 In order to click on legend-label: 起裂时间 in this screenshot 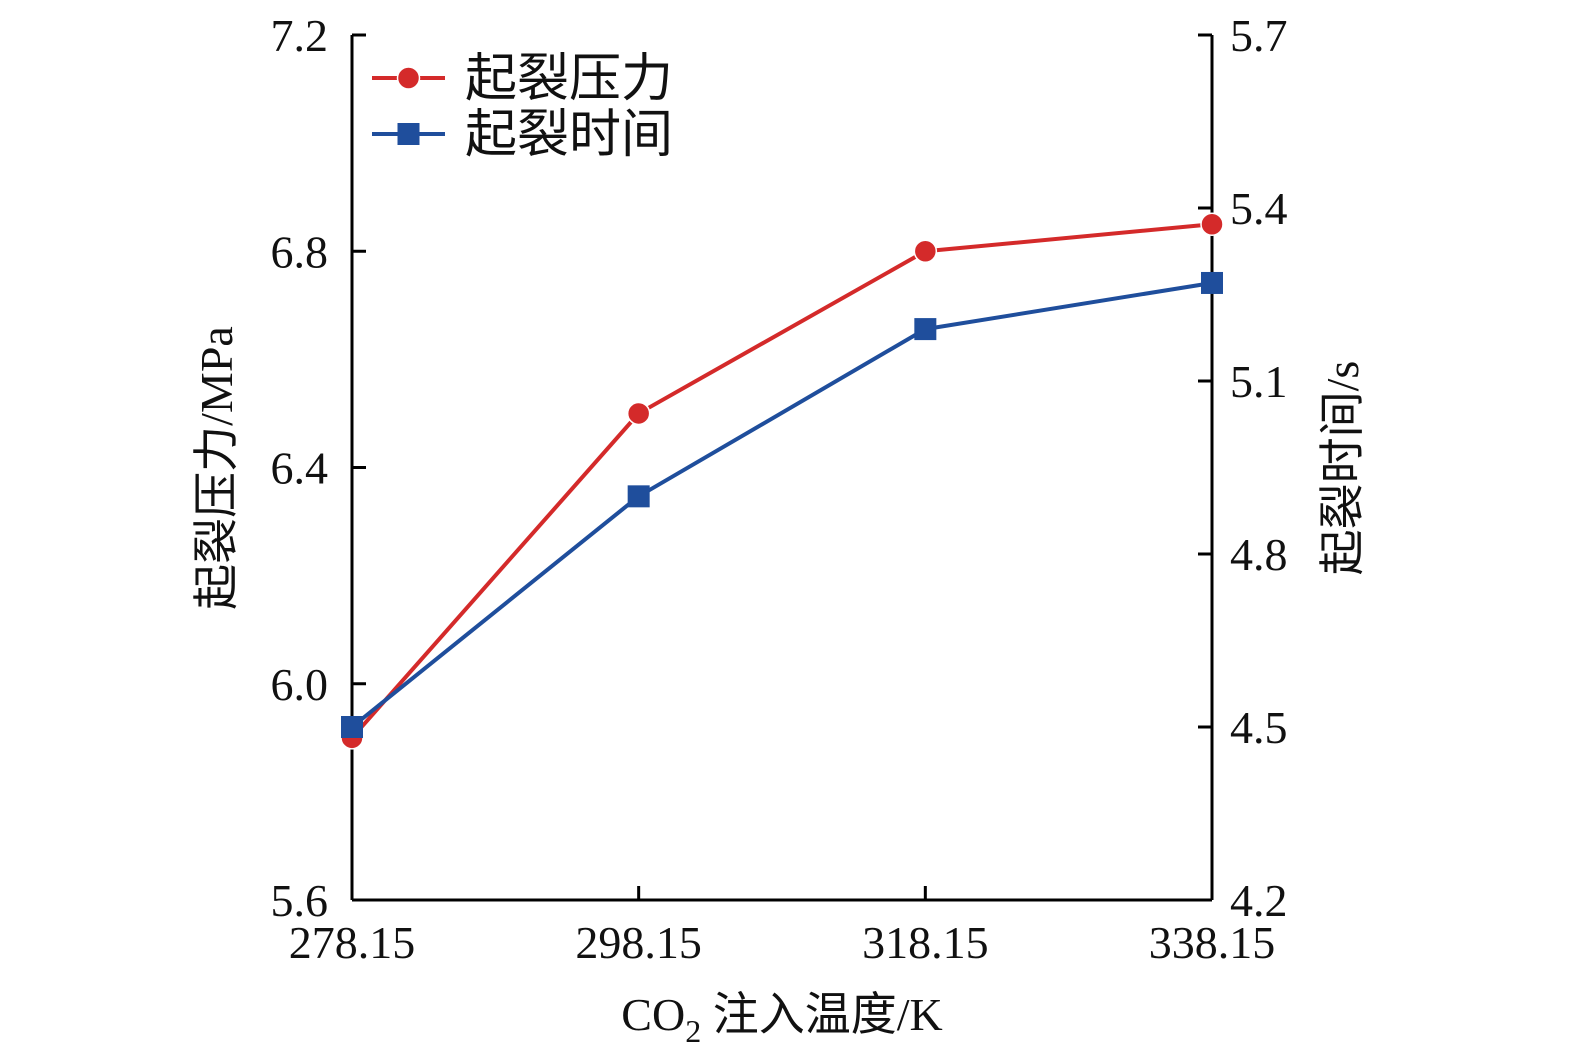, I will do `click(569, 135)`.